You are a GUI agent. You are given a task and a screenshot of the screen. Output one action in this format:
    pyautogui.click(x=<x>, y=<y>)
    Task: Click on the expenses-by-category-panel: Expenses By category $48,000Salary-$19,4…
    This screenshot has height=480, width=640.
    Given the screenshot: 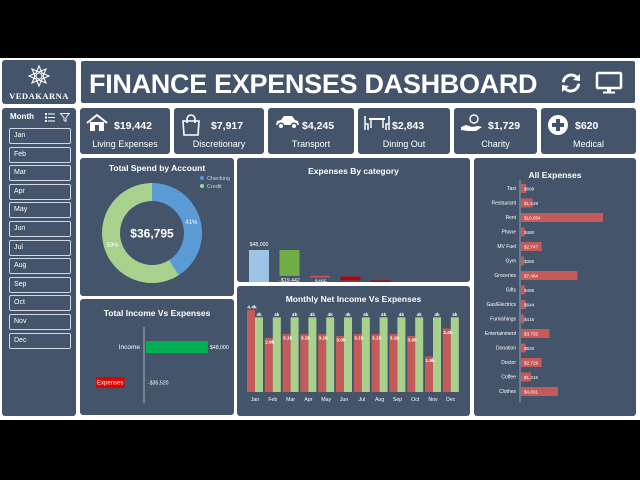 What is the action you would take?
    pyautogui.click(x=353, y=220)
    